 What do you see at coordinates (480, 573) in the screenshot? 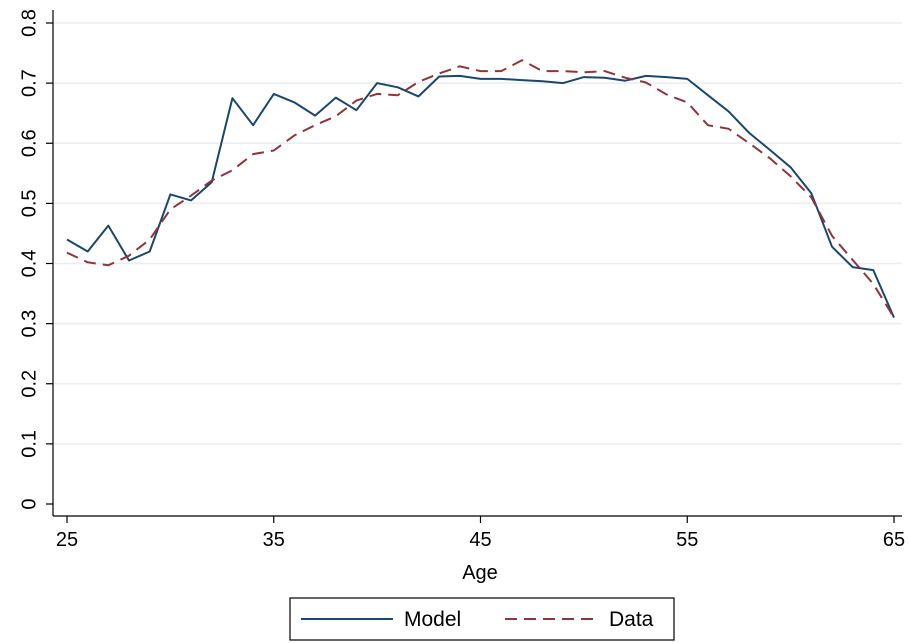
I see `x-axis-label: Age` at bounding box center [480, 573].